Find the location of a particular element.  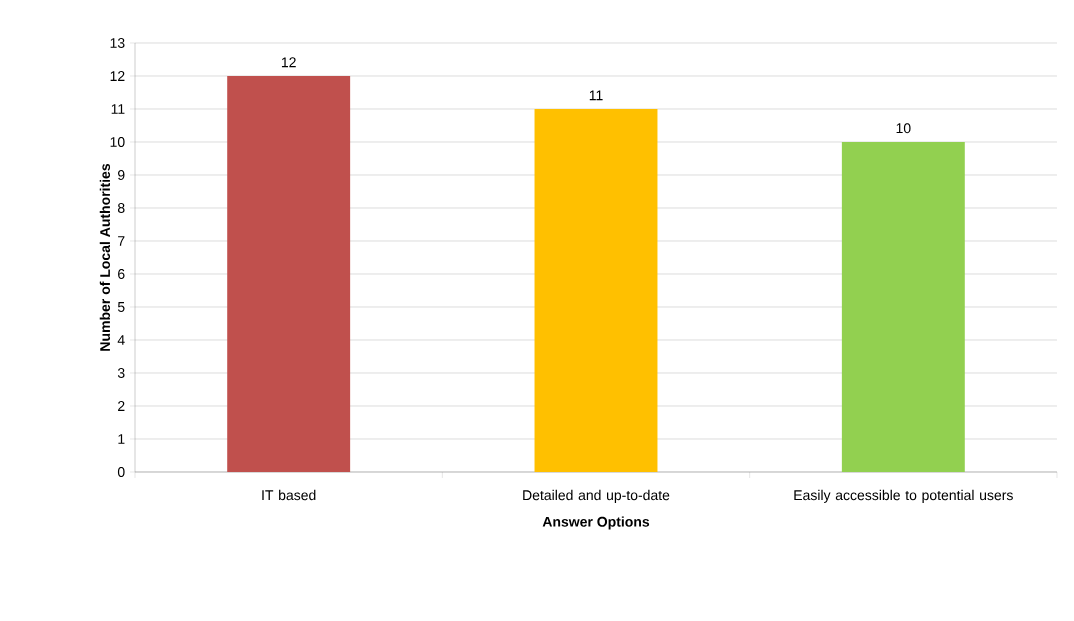

x-axis-title: Answer Options is located at coordinates (596, 523).